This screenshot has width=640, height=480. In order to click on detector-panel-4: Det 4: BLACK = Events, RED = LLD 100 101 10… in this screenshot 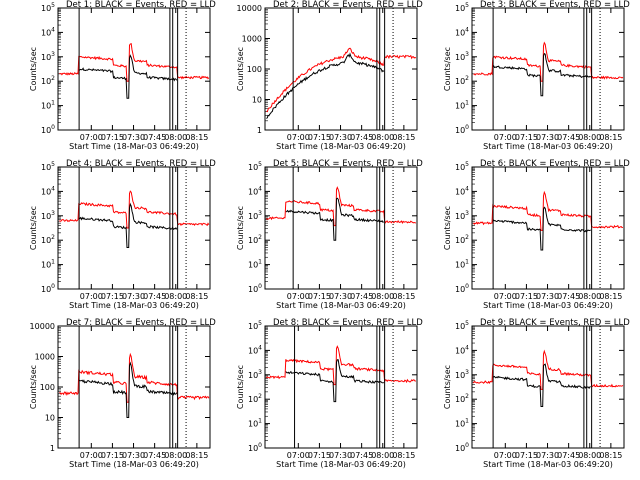, I will do `click(122, 234)`.